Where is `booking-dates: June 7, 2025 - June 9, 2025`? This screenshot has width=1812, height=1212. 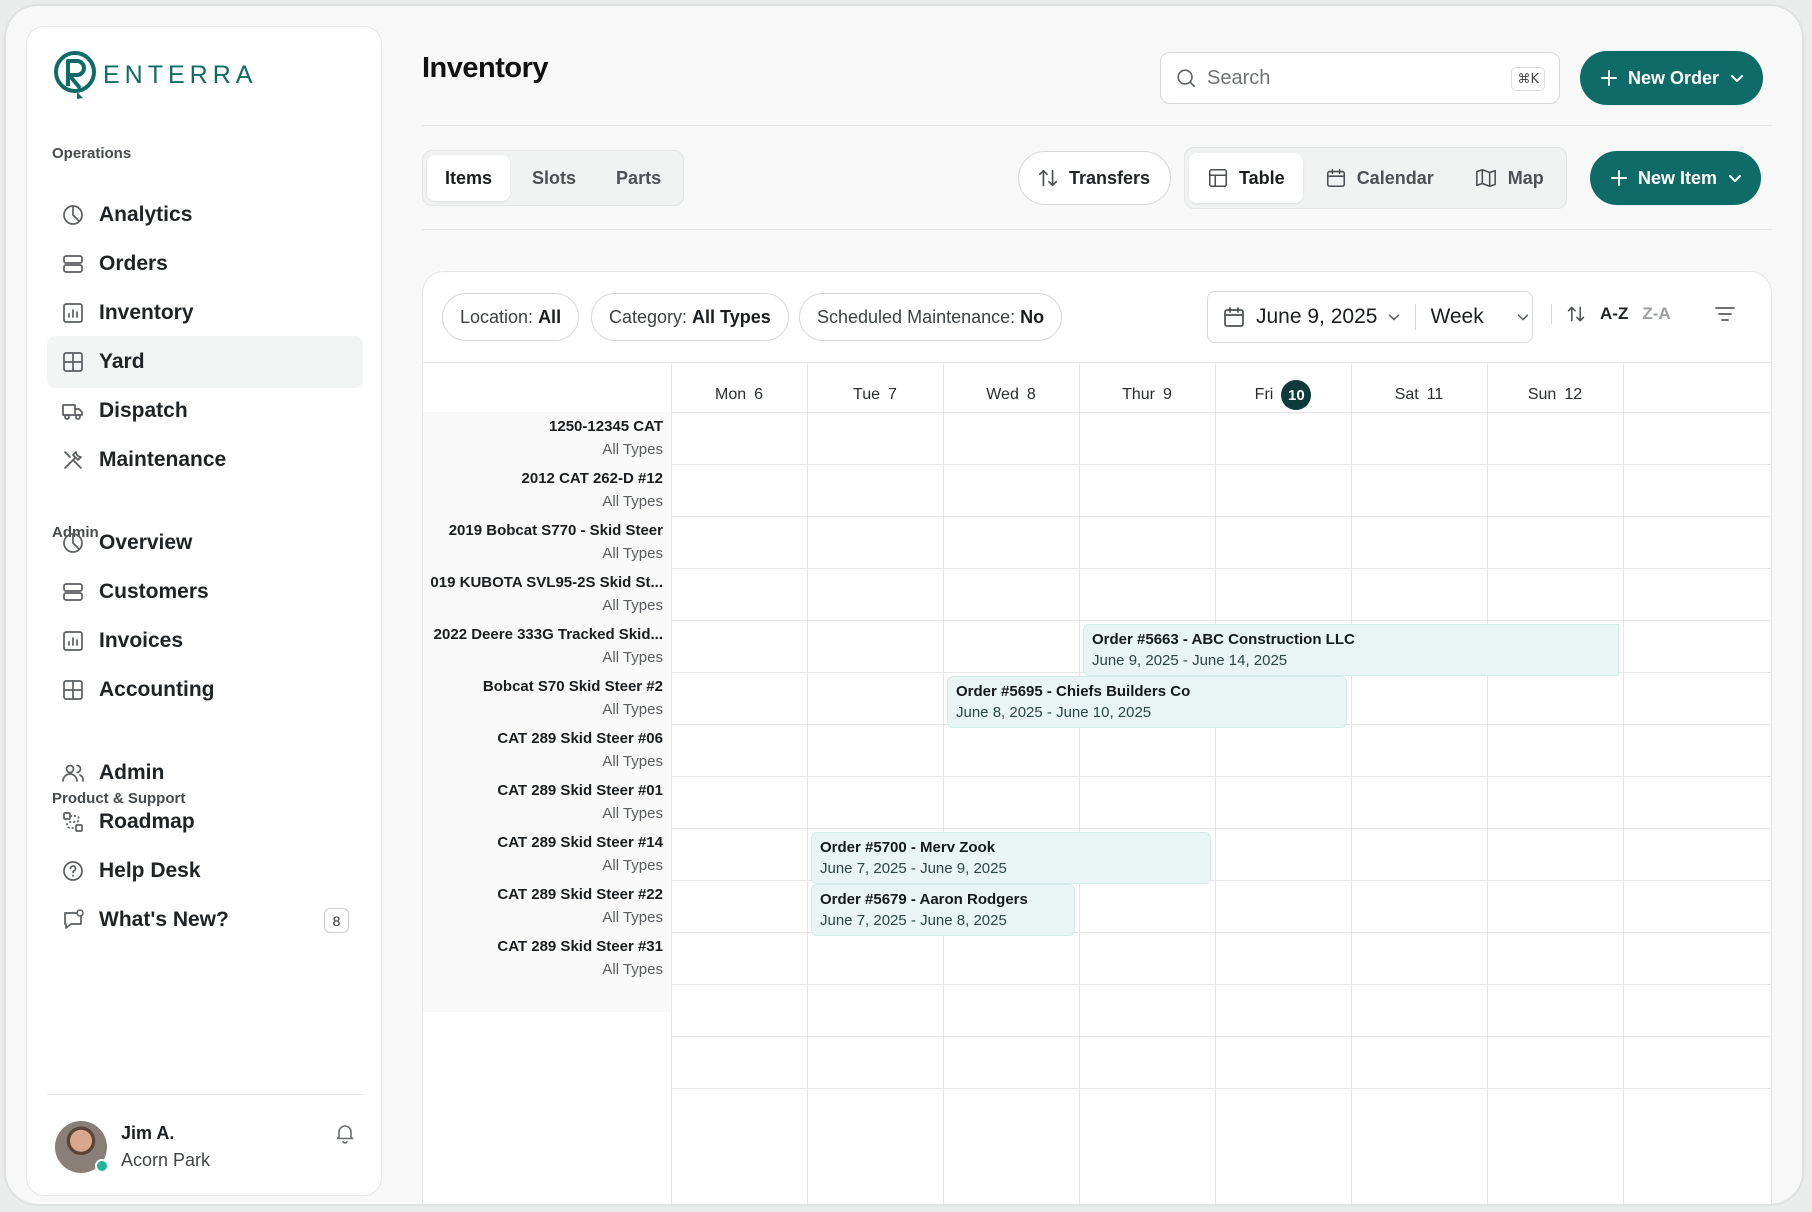
booking-dates: June 7, 2025 - June 9, 2025 is located at coordinates (913, 868).